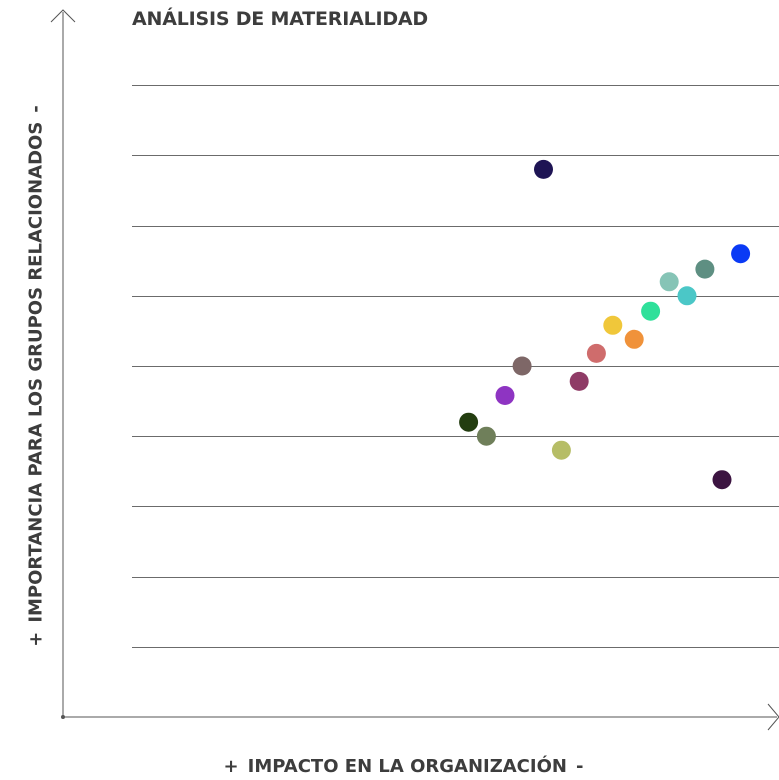 The image size is (779, 780). What do you see at coordinates (36, 109) in the screenshot?
I see `y-axis-minus: -` at bounding box center [36, 109].